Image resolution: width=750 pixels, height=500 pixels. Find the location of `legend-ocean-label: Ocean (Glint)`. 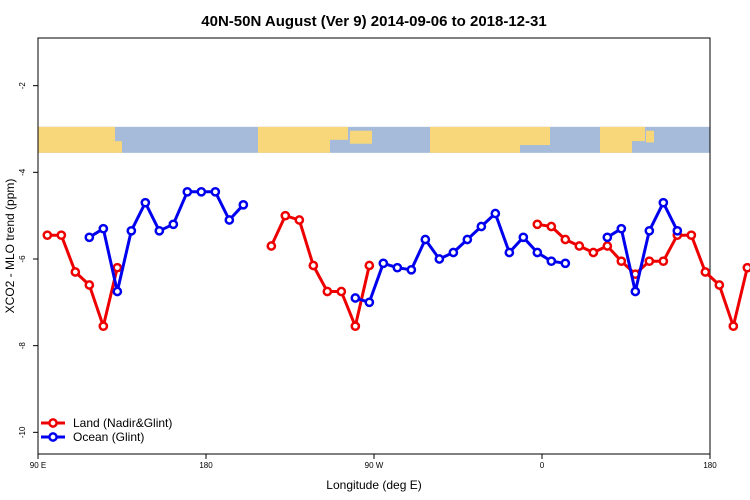

legend-ocean-label: Ocean (Glint) is located at coordinates (108, 437).